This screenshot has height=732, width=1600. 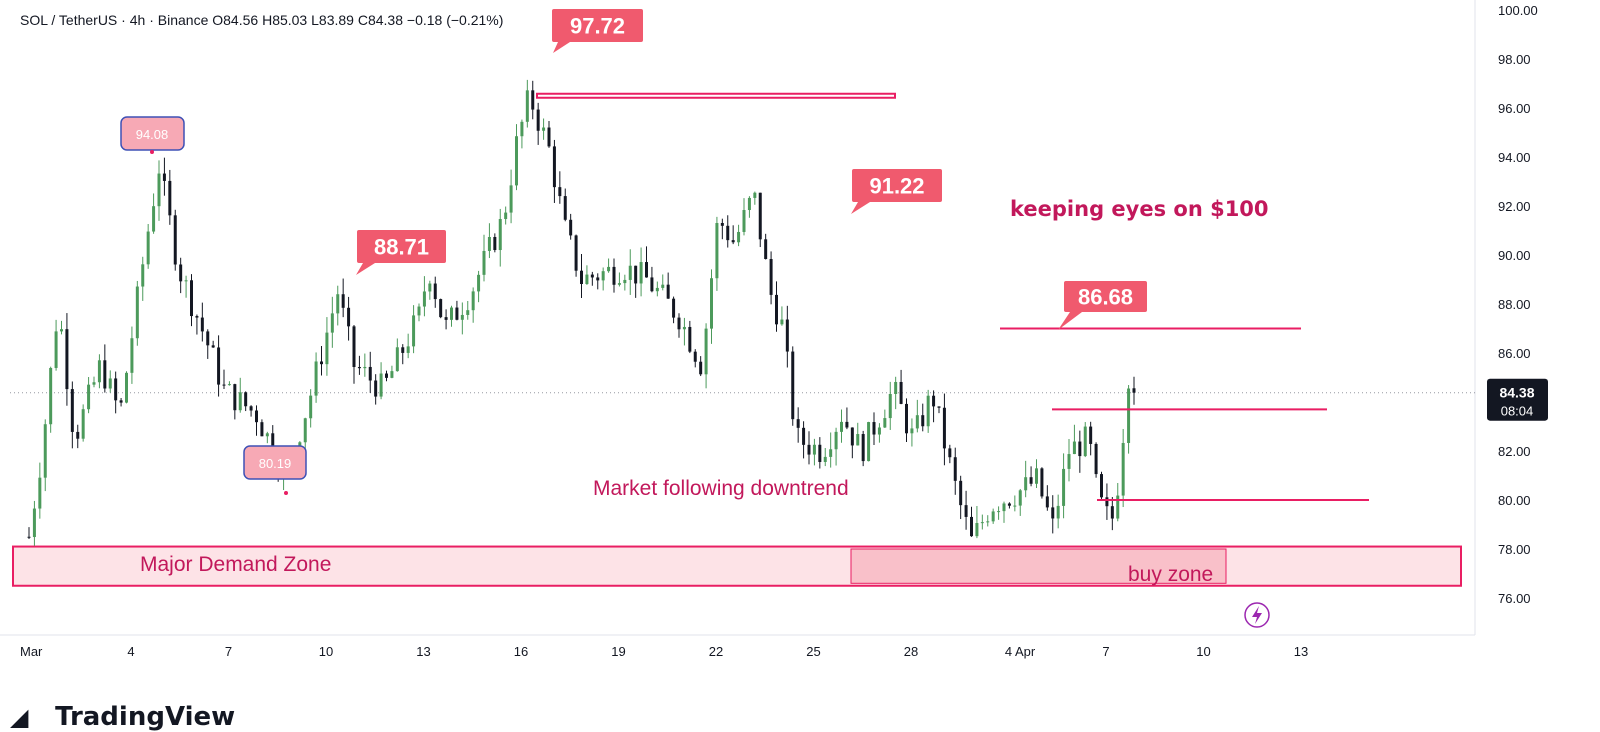 I want to click on x-tick-label: Mar, so click(x=31, y=651).